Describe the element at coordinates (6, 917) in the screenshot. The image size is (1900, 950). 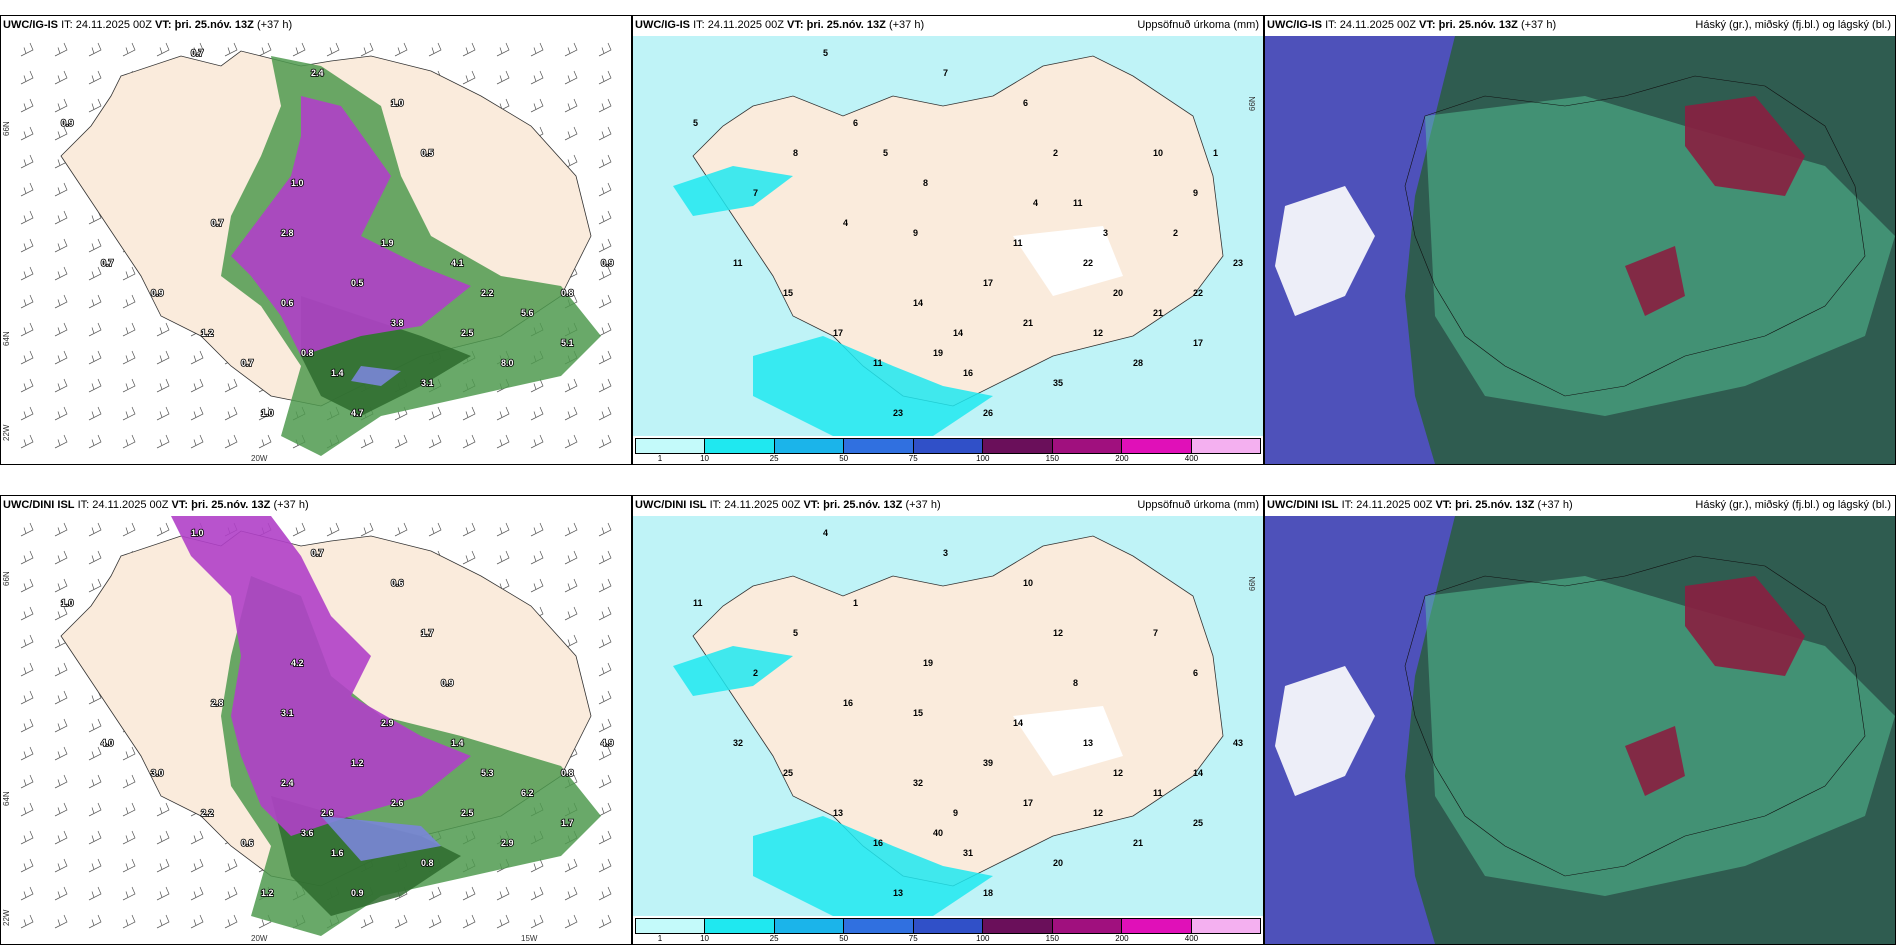
I see `axis-label-lon3: 22W` at that location.